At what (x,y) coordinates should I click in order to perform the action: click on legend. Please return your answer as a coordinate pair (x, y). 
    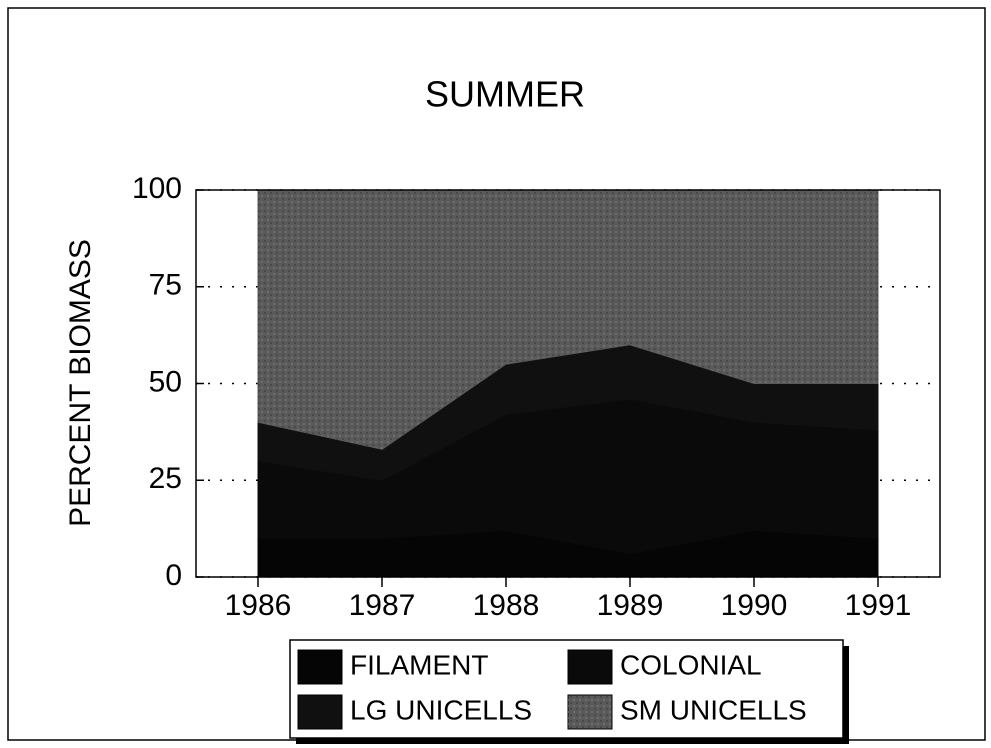
    Looking at the image, I should click on (566, 689).